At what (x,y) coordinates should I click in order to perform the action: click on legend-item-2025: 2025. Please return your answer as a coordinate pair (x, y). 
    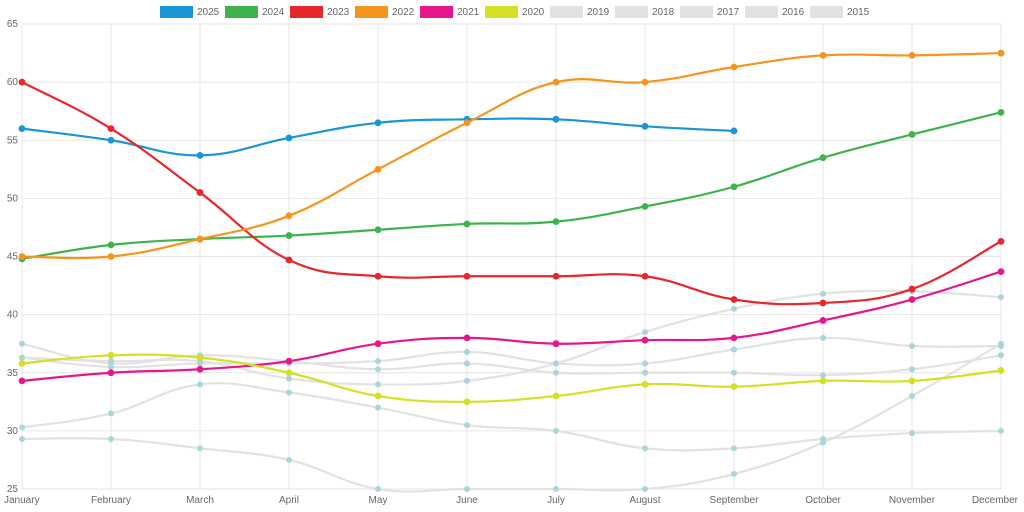
    Looking at the image, I should click on (190, 12).